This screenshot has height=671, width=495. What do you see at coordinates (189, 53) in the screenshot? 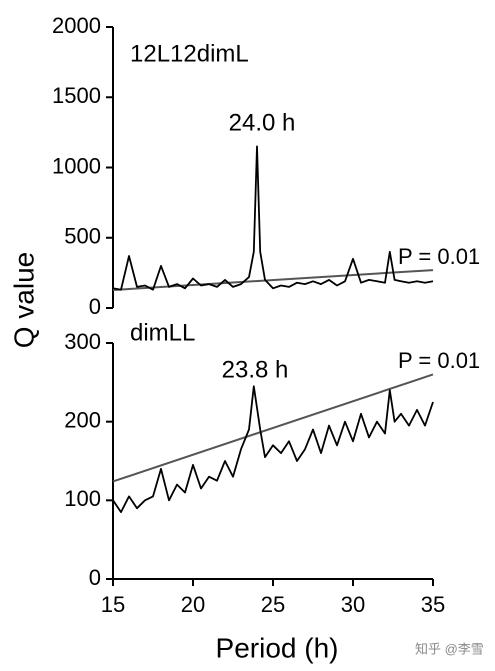
I see `panel-label: 12L12dimL` at bounding box center [189, 53].